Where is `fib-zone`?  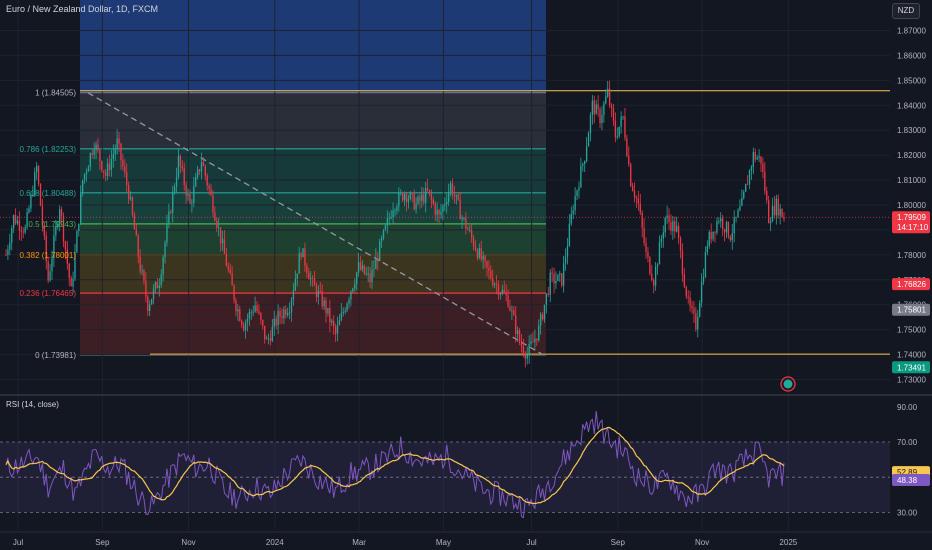 fib-zone is located at coordinates (313, 239).